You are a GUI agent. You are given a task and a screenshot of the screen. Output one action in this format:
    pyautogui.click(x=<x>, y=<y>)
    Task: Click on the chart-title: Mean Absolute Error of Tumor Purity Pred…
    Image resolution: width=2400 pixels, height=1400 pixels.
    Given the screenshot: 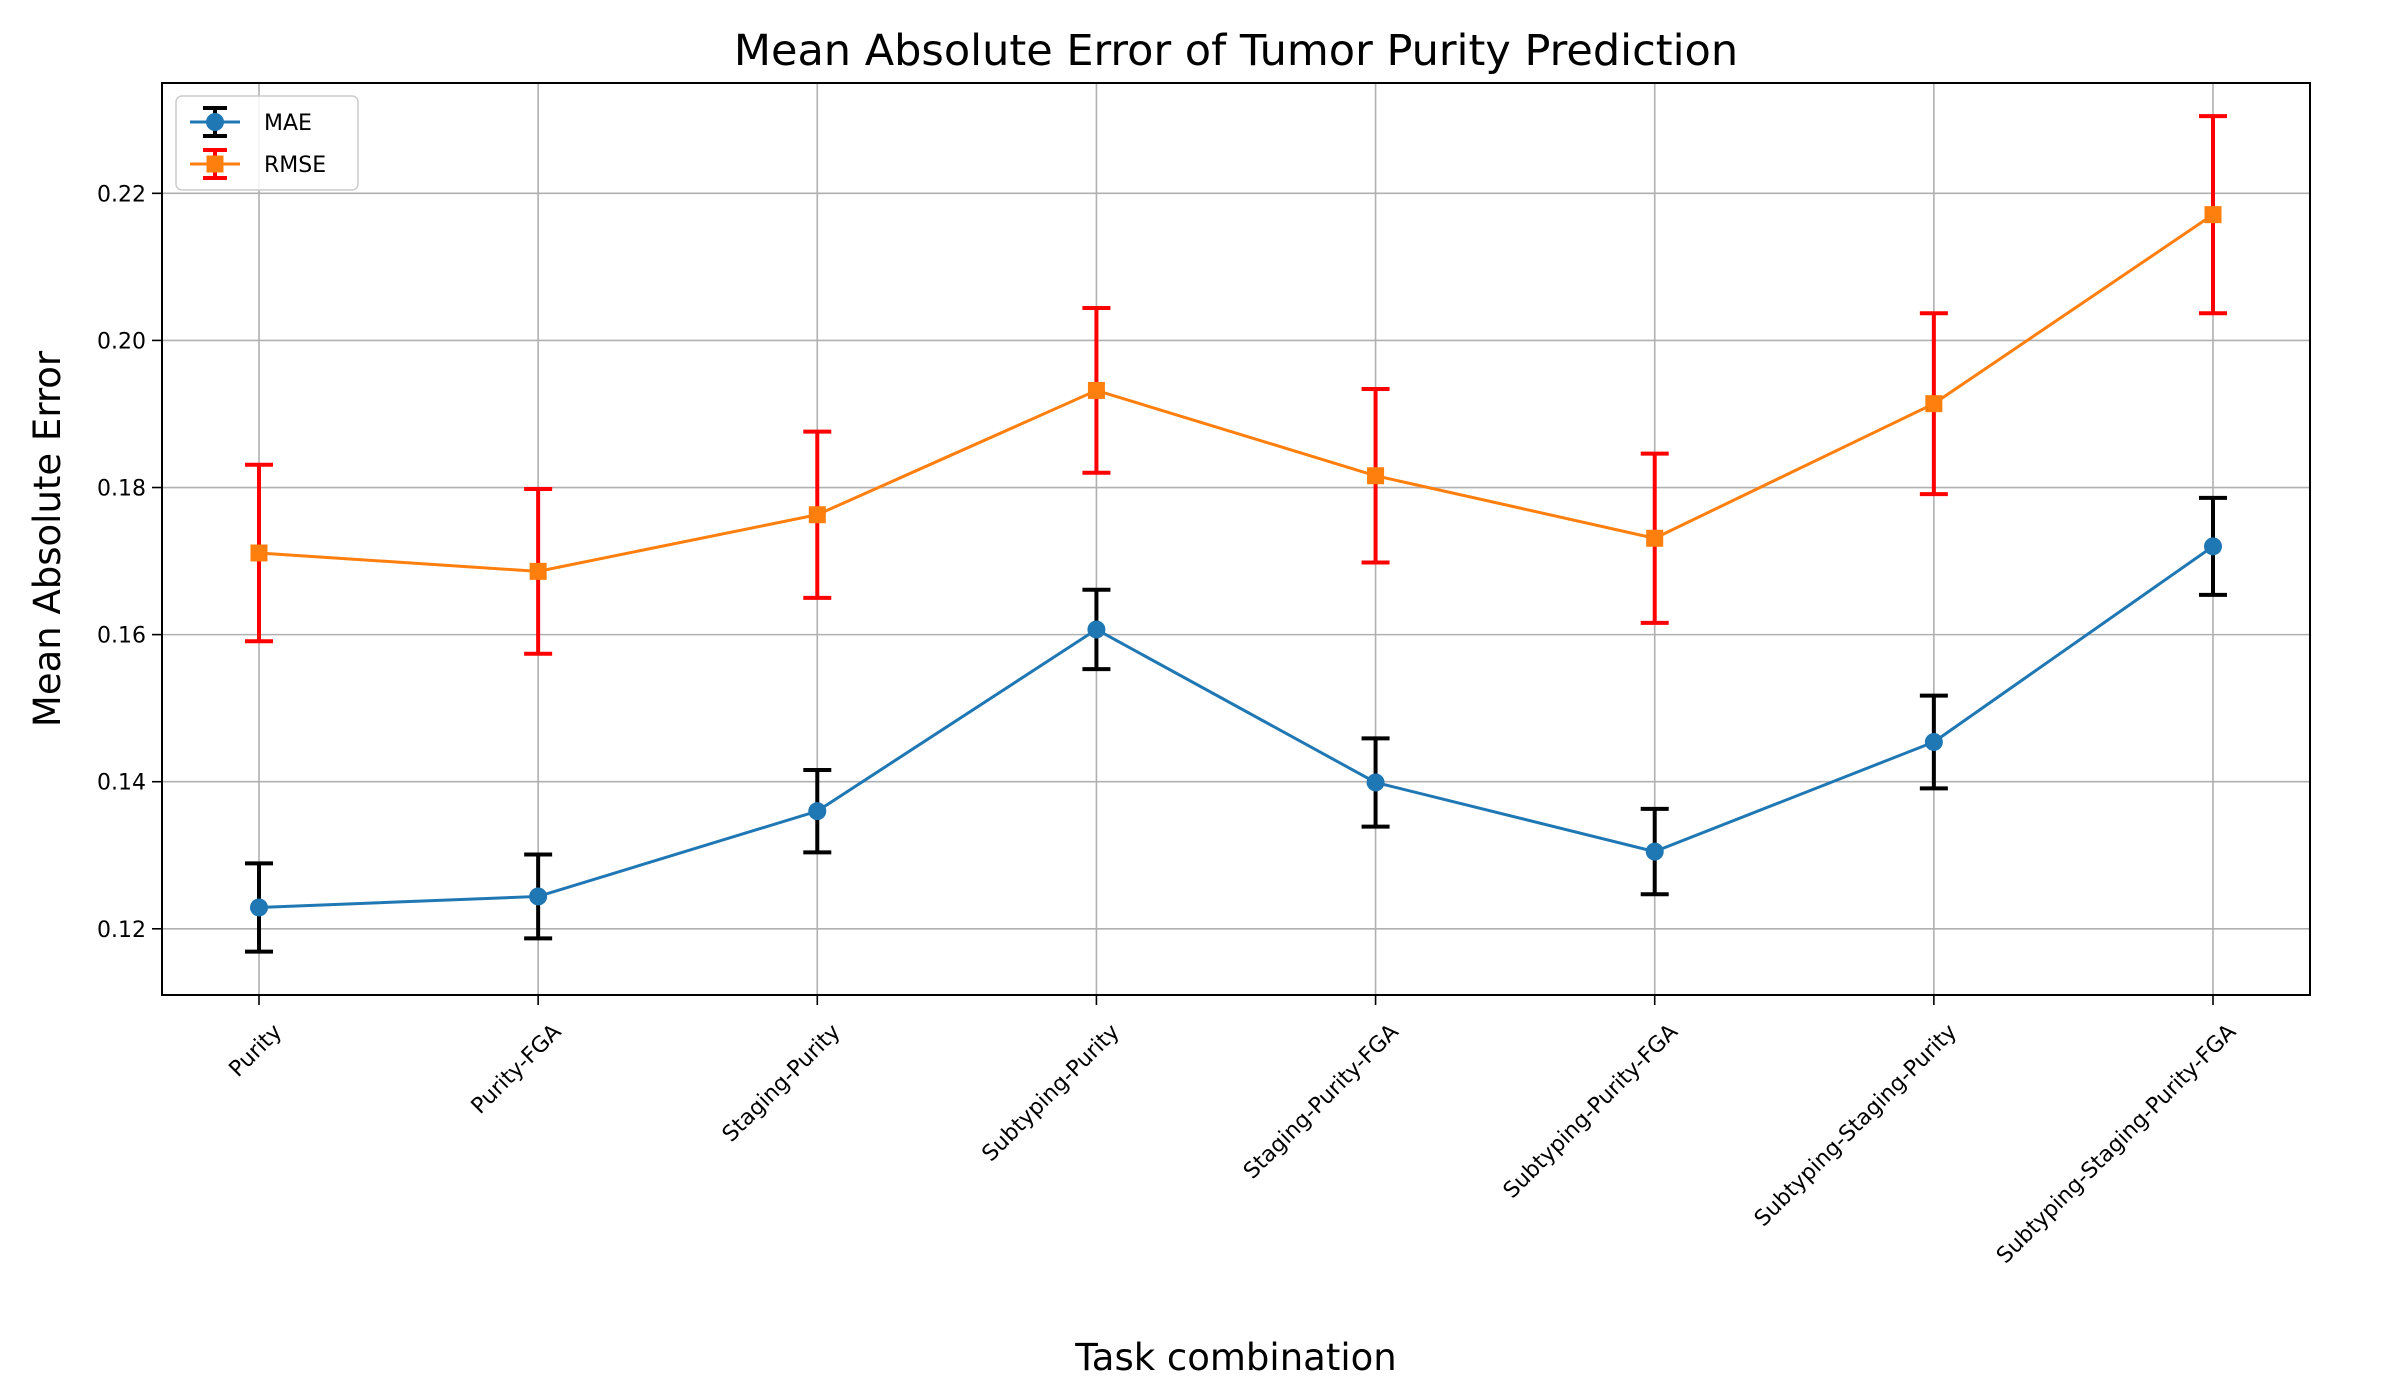 What is the action you would take?
    pyautogui.click(x=1236, y=51)
    